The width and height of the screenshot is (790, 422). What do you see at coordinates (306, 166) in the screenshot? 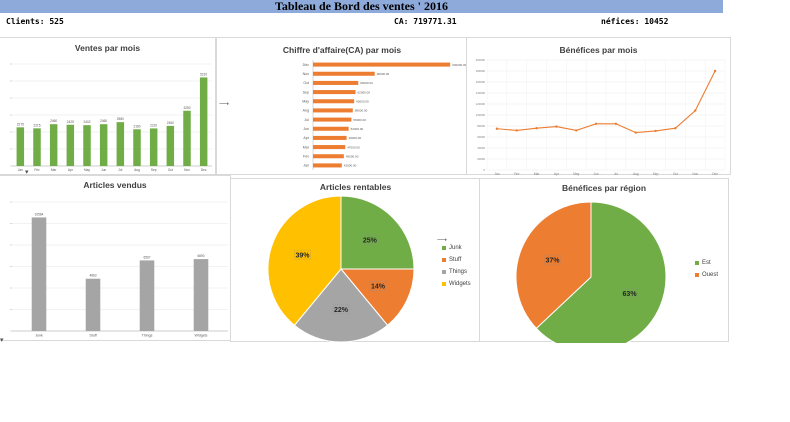
I see `y-tick-label: Jan` at bounding box center [306, 166].